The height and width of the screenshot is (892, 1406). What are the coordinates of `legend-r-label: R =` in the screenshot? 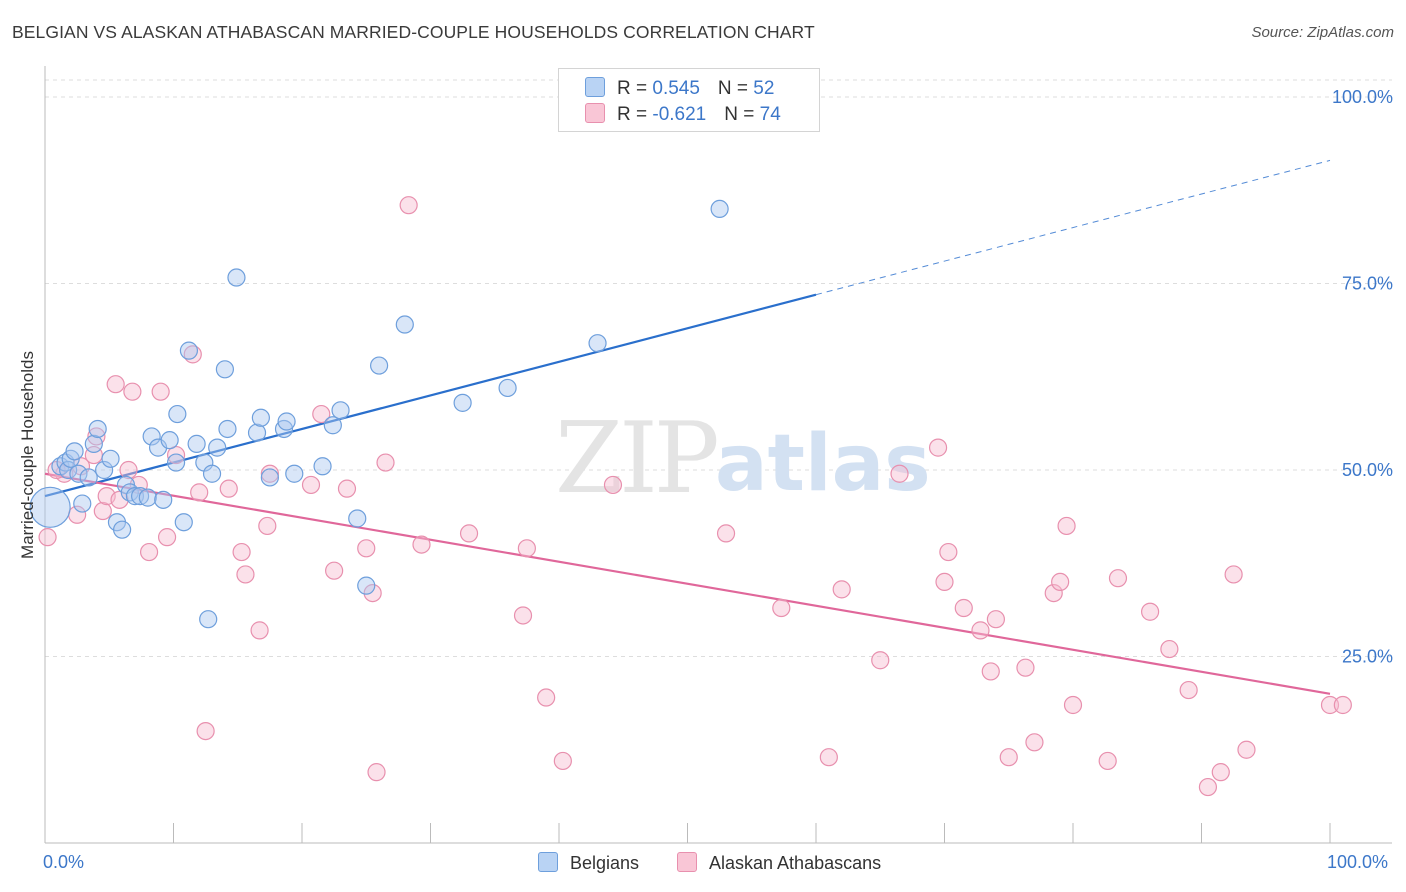 It's located at (635, 114).